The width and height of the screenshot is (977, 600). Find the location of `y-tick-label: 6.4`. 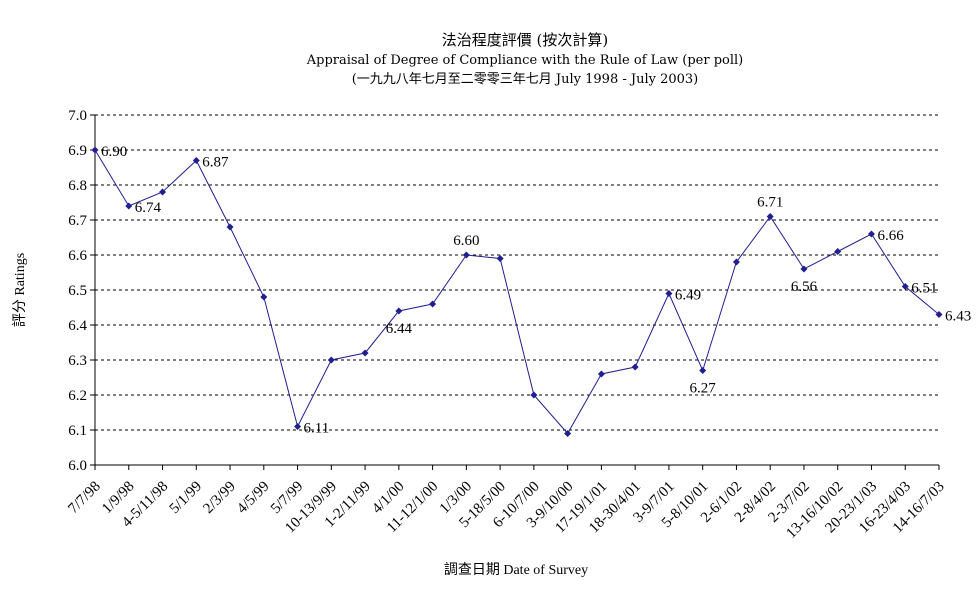

y-tick-label: 6.4 is located at coordinates (77, 326).